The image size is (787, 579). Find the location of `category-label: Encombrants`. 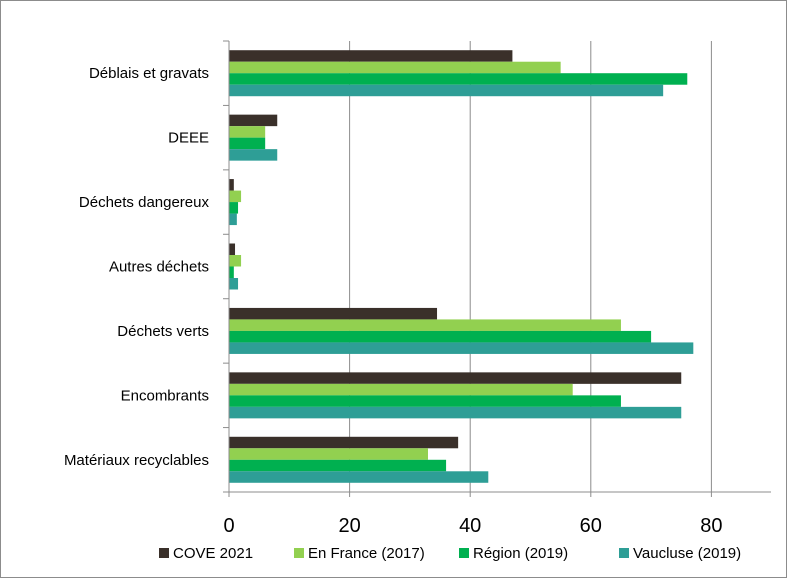

category-label: Encombrants is located at coordinates (165, 395).